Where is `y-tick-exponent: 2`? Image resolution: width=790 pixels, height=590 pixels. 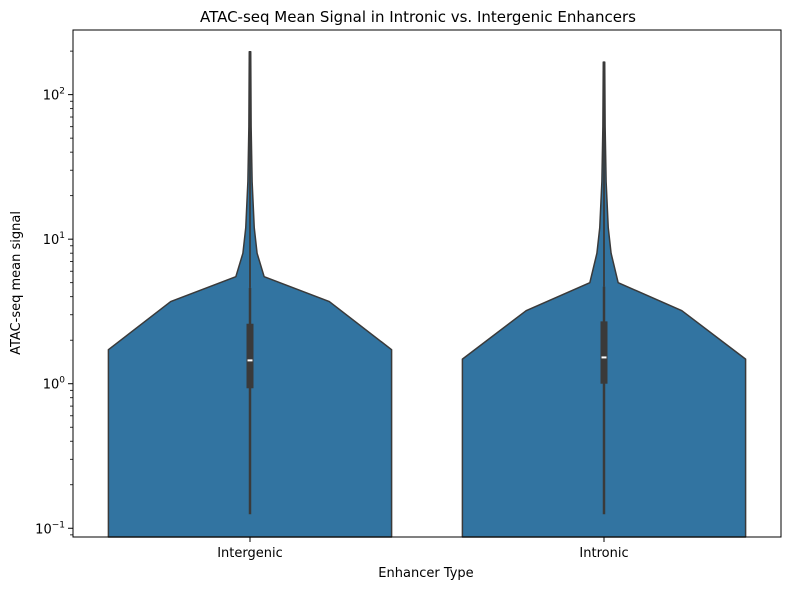 y-tick-exponent: 2 is located at coordinates (62, 92).